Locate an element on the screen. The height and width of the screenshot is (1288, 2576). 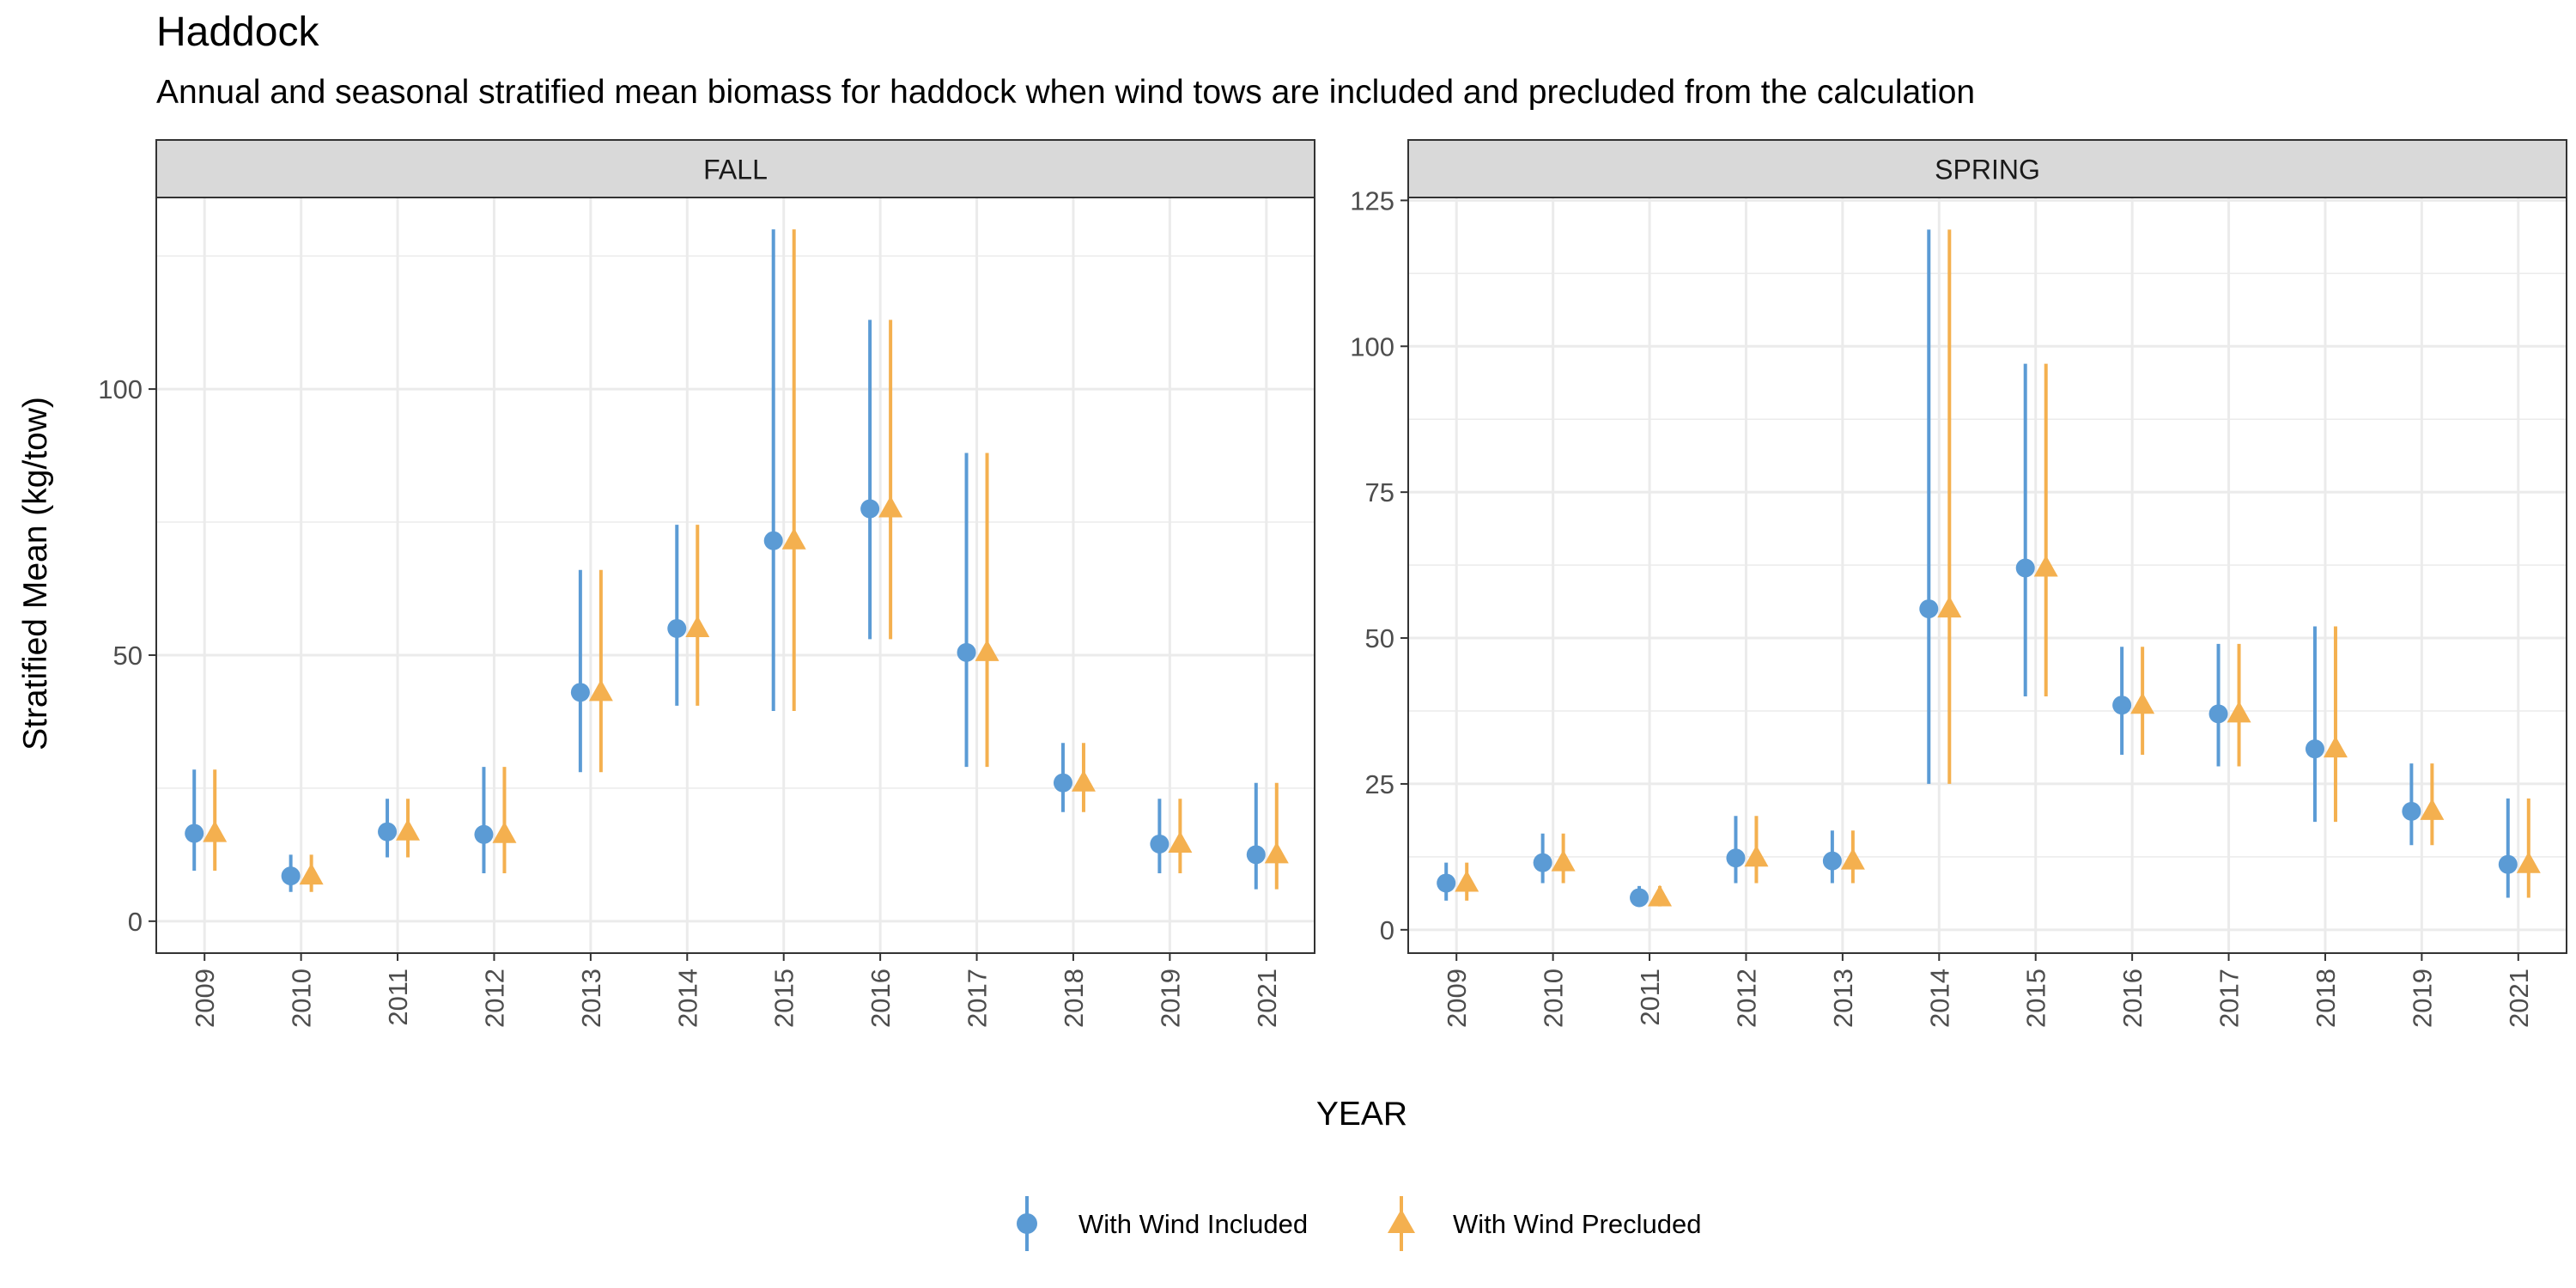
y-axis-label: Stratified Mean (kg/tow) is located at coordinates (36, 574).